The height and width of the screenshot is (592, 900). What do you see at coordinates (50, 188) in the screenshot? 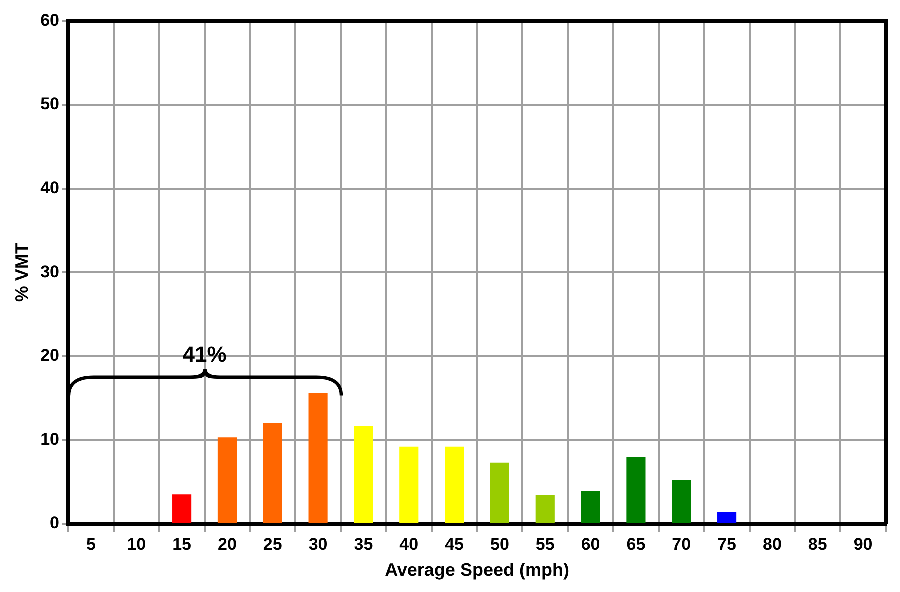
I see `y-tick-label: 40` at bounding box center [50, 188].